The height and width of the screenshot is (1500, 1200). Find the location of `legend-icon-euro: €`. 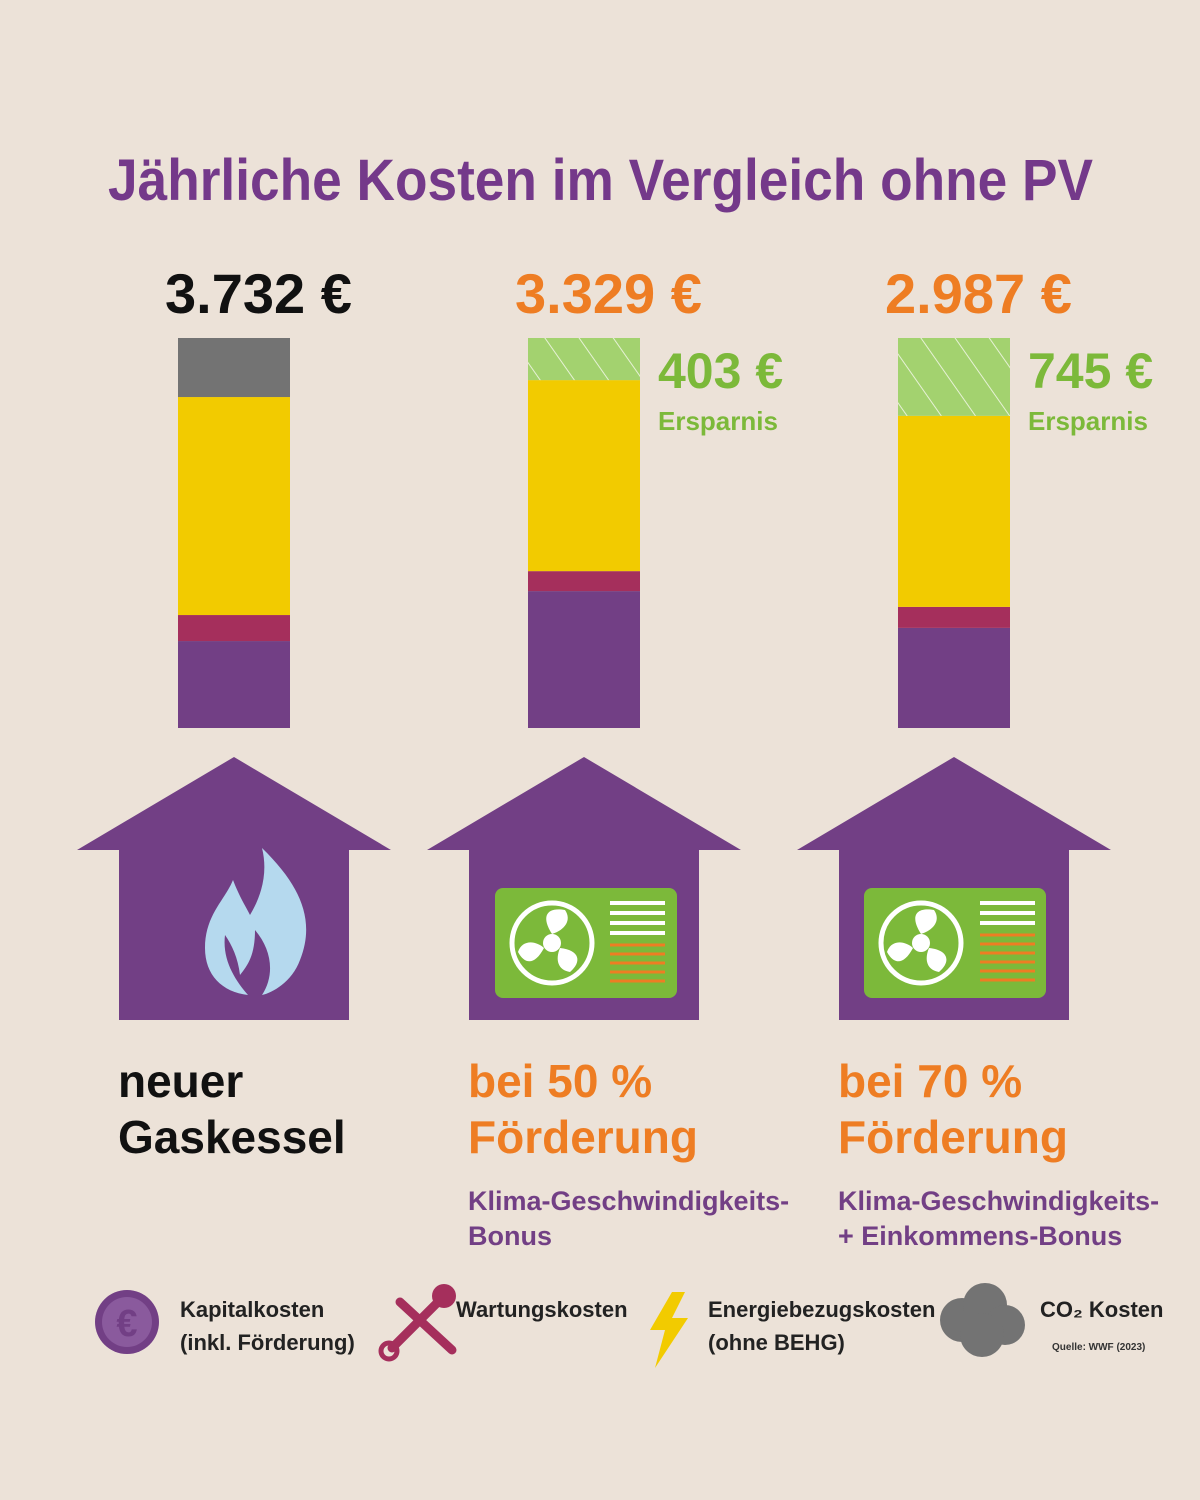

legend-icon-euro: € is located at coordinates (127, 1322).